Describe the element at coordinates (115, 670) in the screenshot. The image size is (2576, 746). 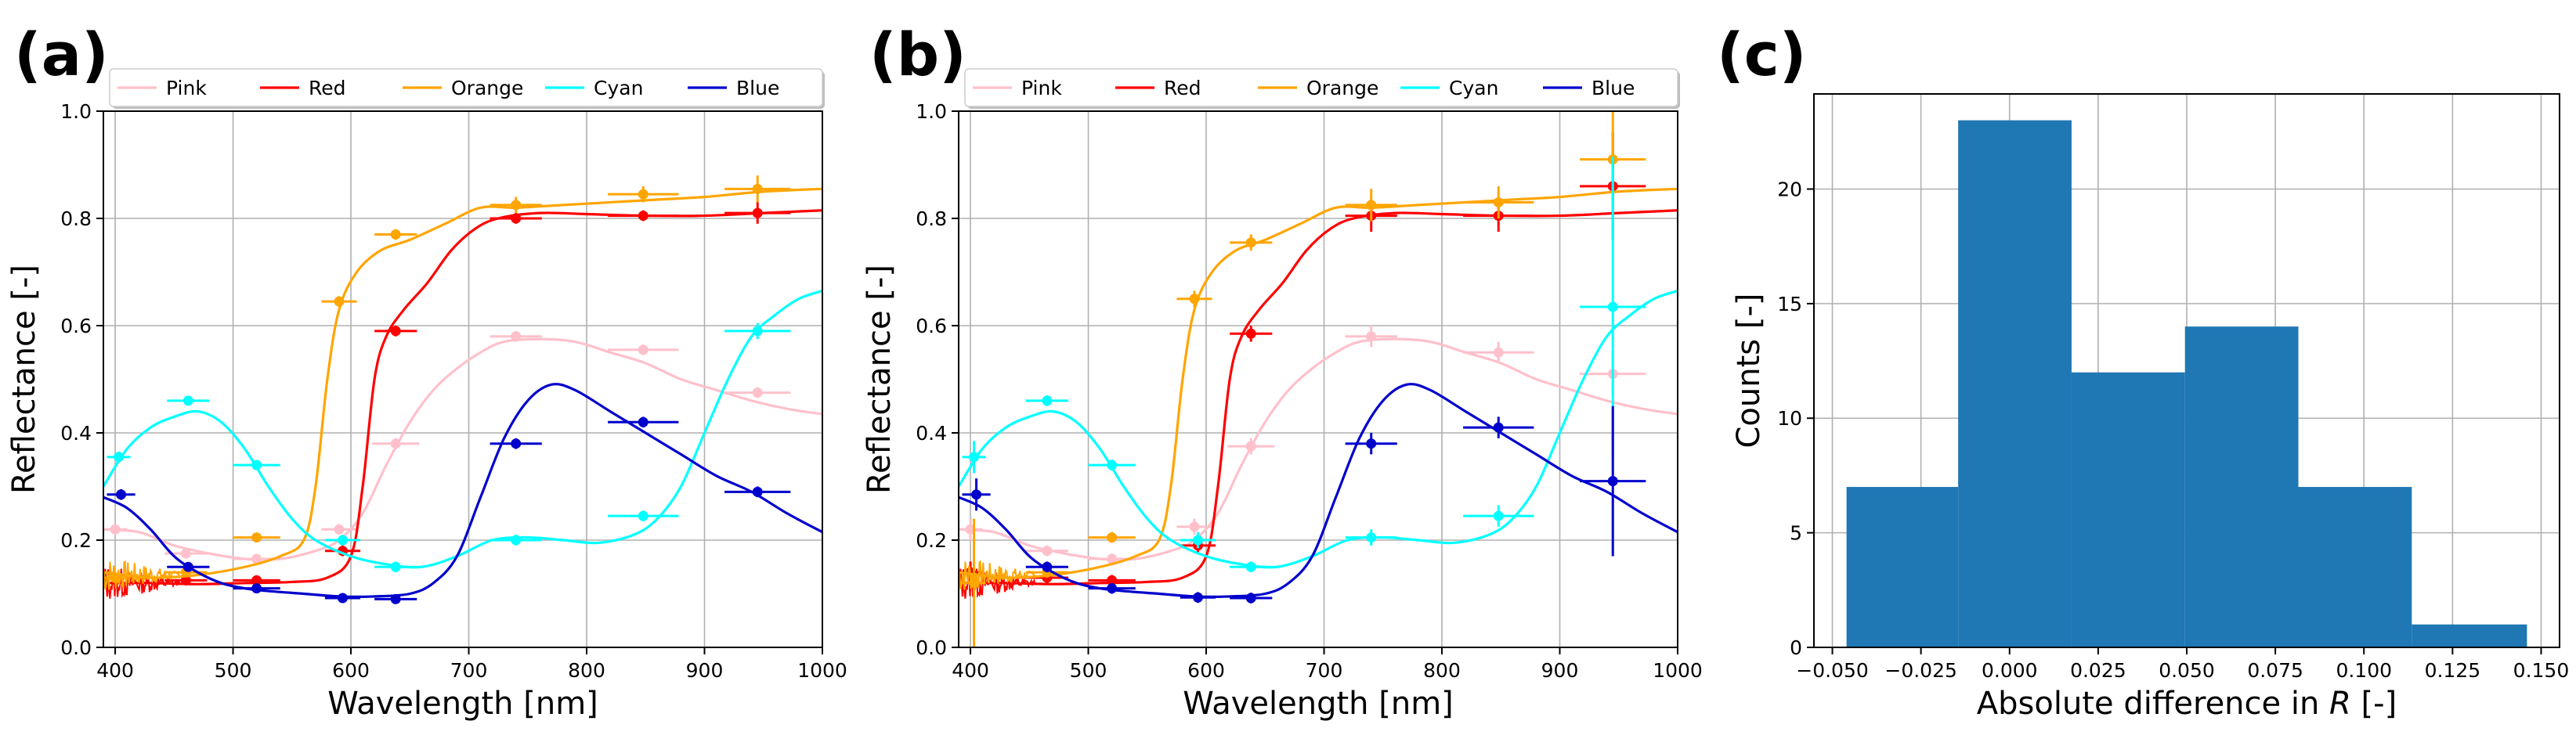
I see `x-tick-label: 400` at that location.